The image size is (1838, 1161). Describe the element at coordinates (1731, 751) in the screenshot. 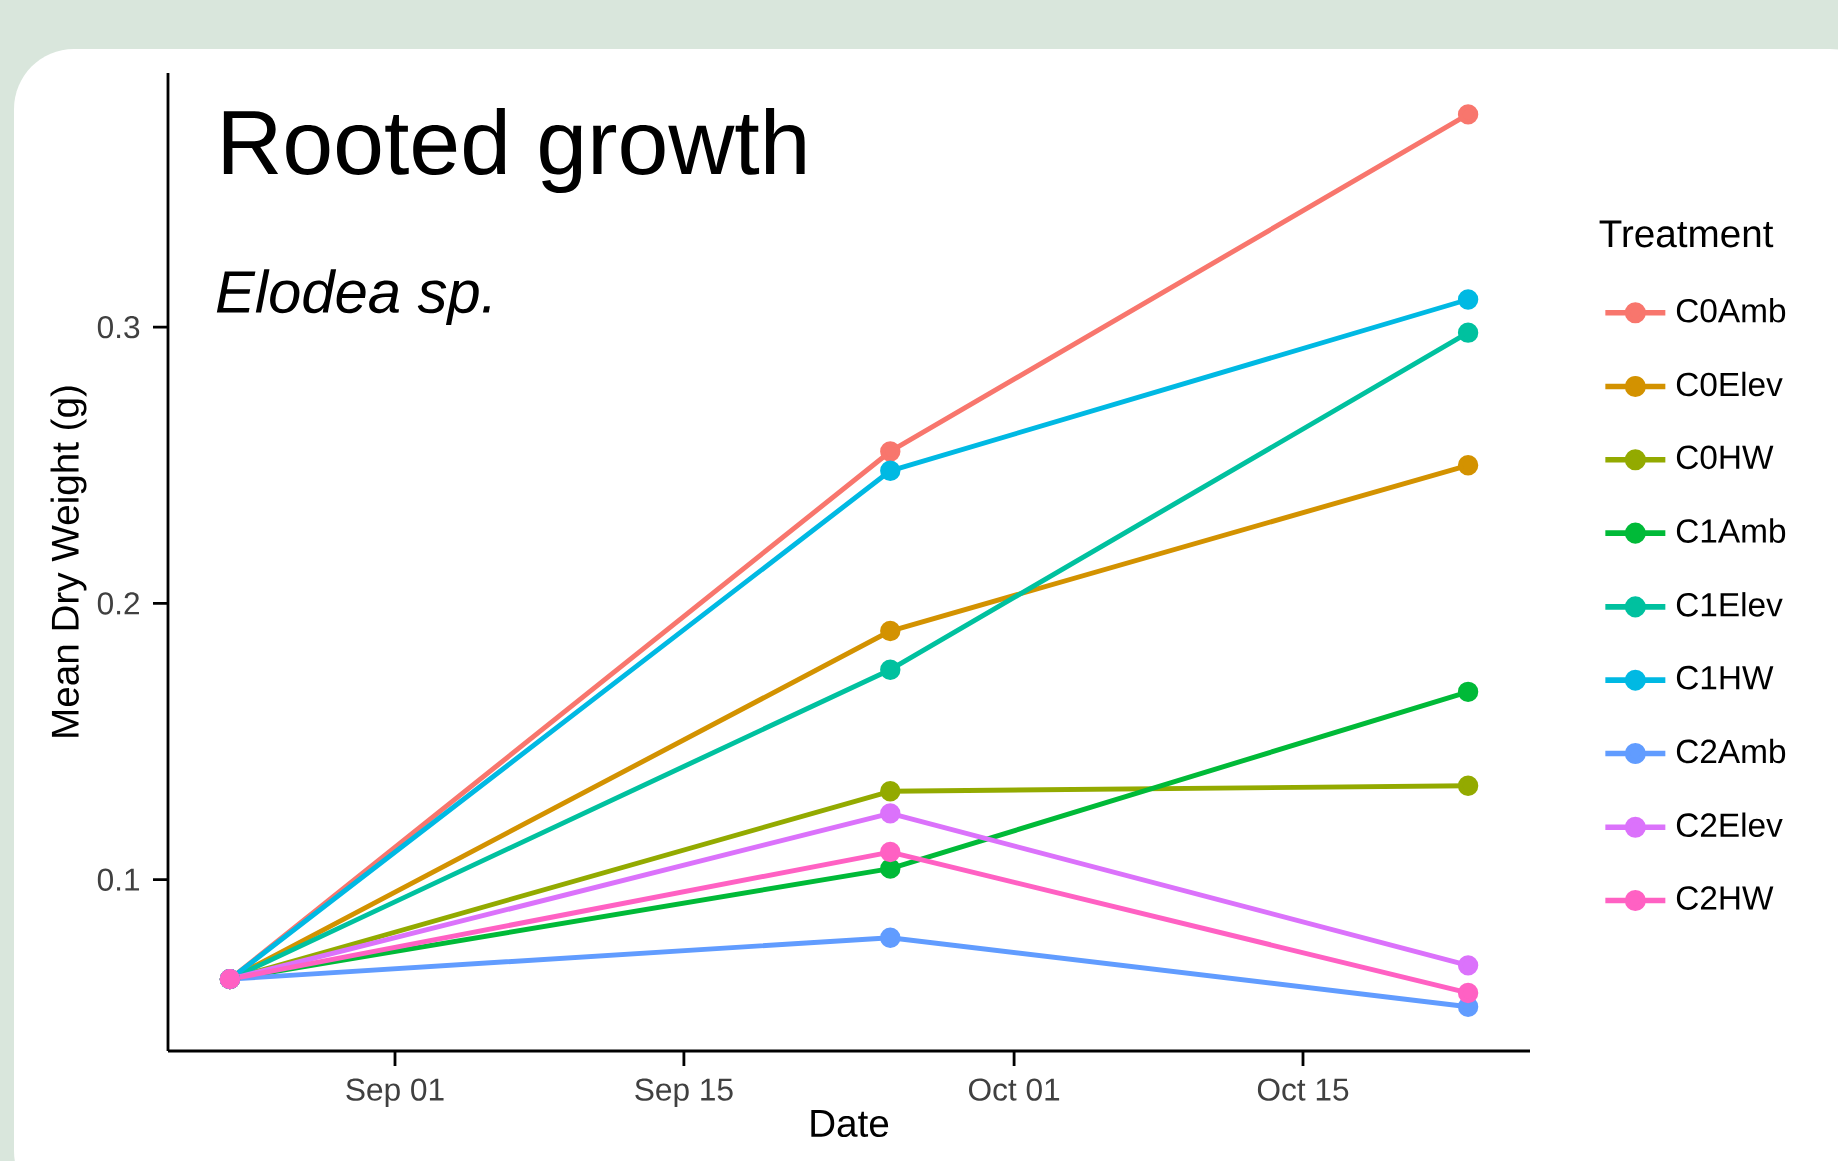

I see `legend-label: C2Amb` at that location.